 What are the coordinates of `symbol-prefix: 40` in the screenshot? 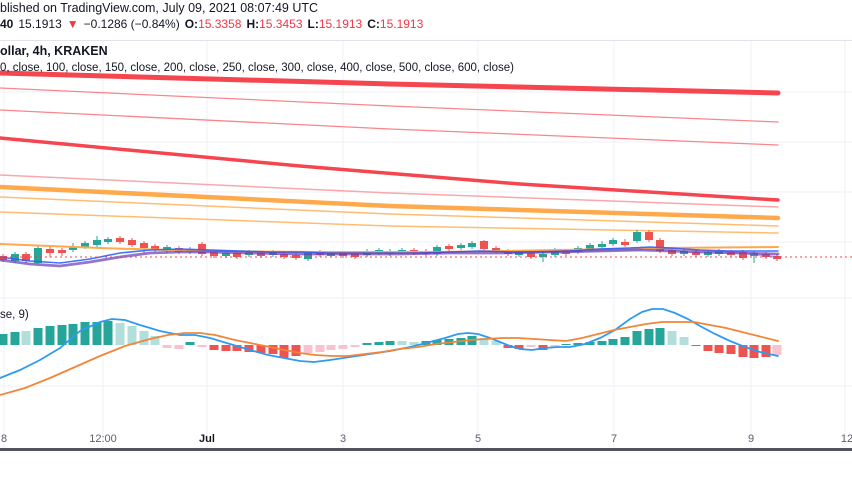 It's located at (7, 24).